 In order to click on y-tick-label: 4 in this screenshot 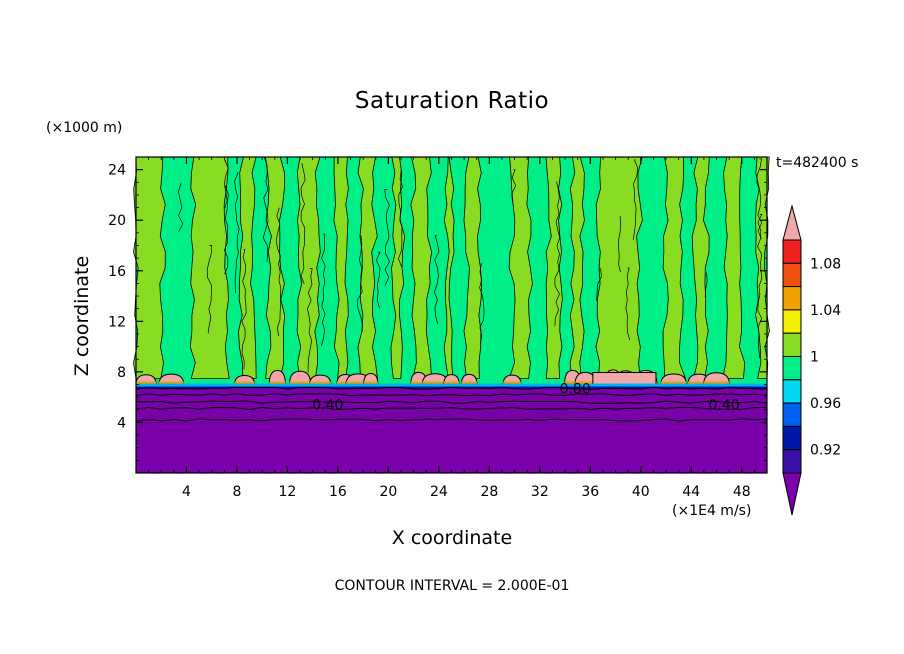, I will do `click(121, 423)`.